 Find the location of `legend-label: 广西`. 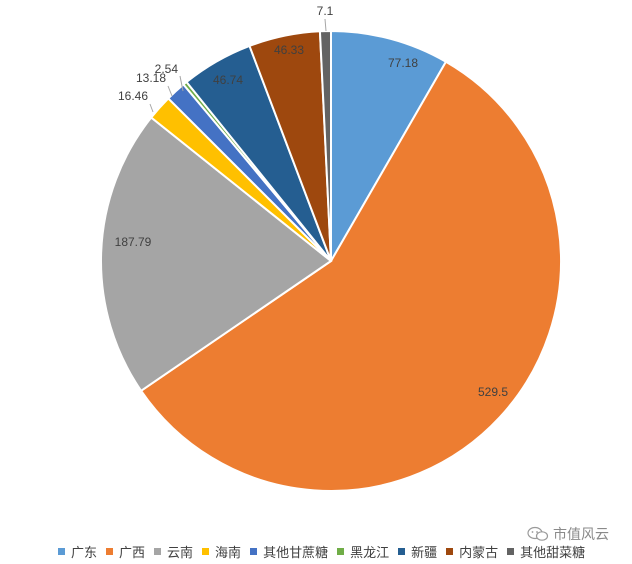

legend-label: 广西 is located at coordinates (132, 553).